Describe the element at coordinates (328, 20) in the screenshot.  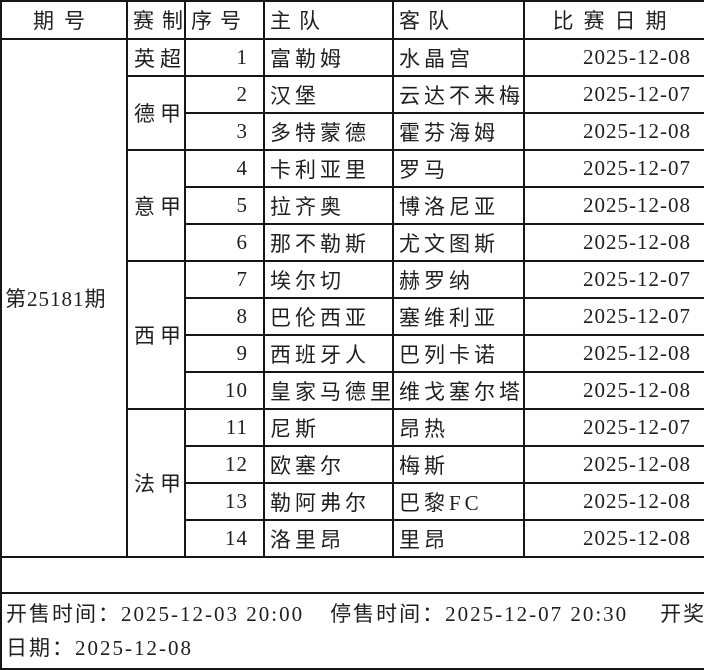
I see `column-header-home: 主队` at that location.